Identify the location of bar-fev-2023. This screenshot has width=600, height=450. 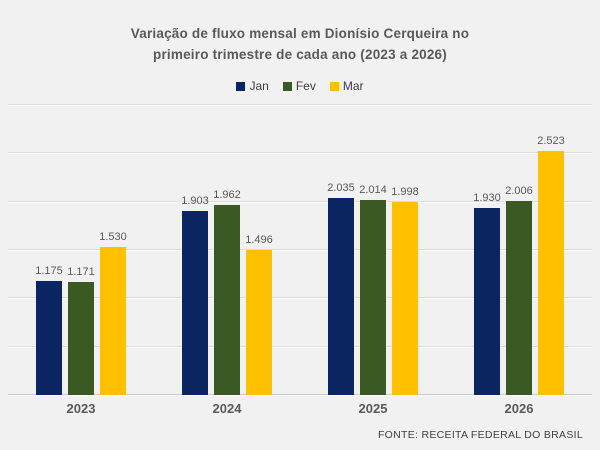
(81, 338).